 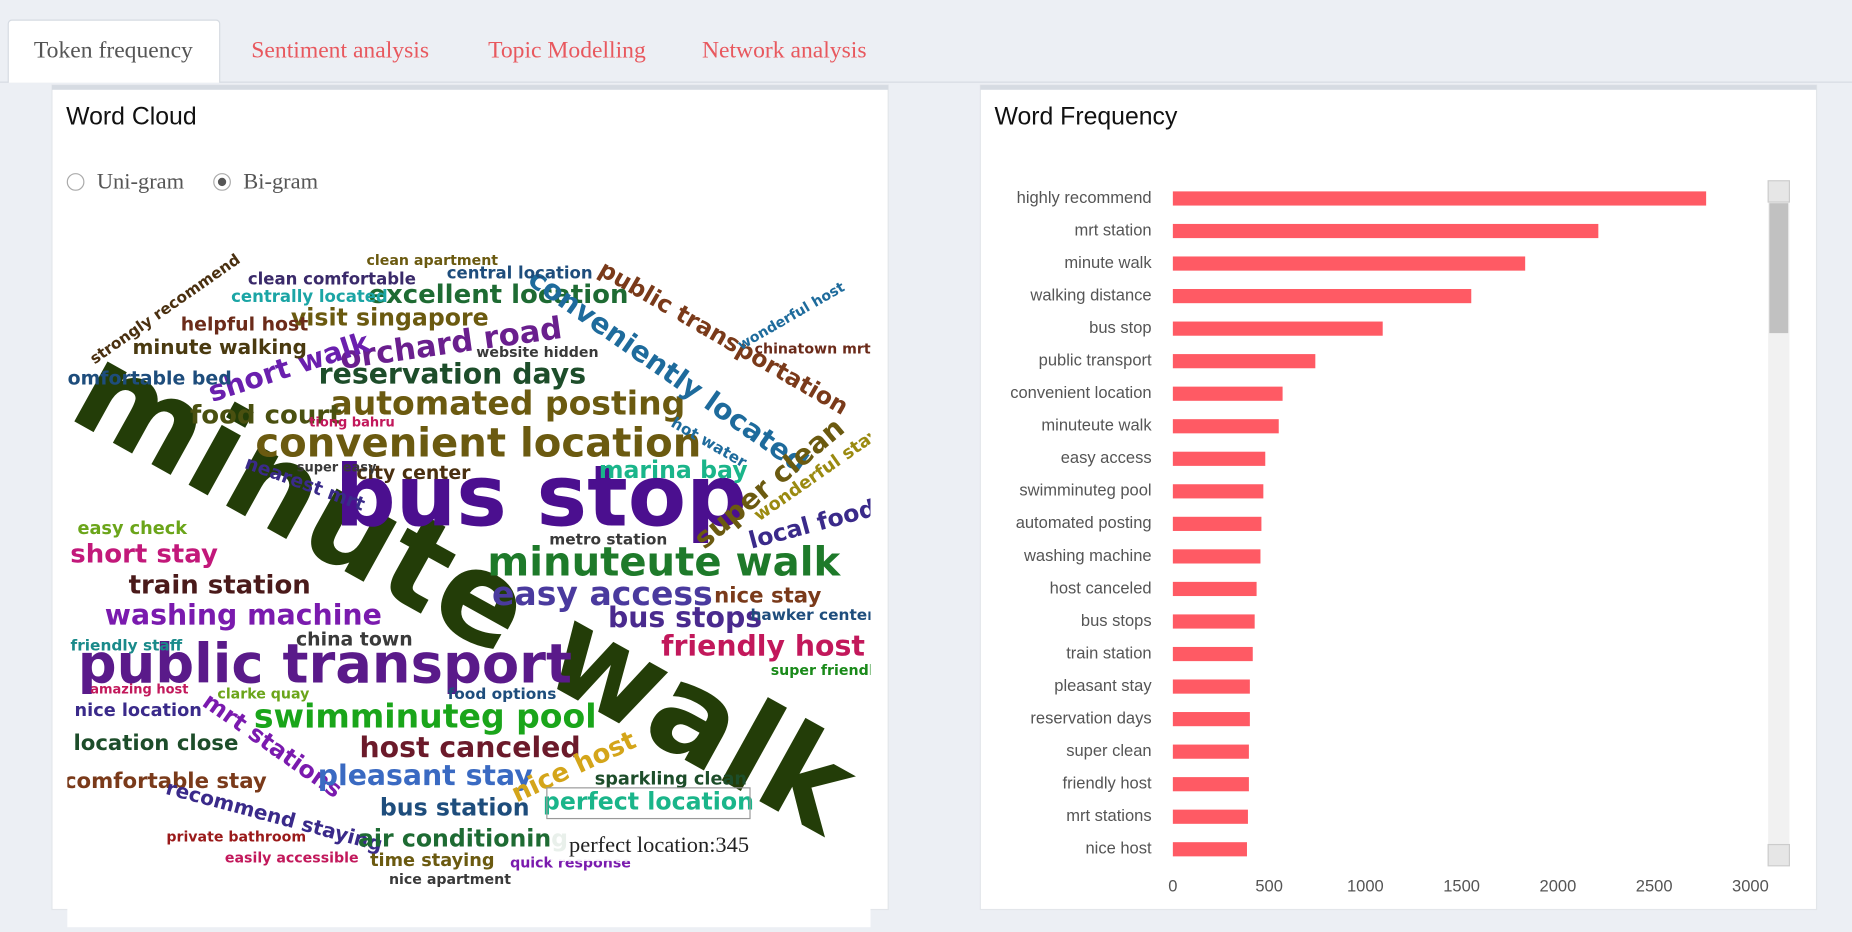 I want to click on cloud-word: chinatown mrt, so click(x=813, y=350).